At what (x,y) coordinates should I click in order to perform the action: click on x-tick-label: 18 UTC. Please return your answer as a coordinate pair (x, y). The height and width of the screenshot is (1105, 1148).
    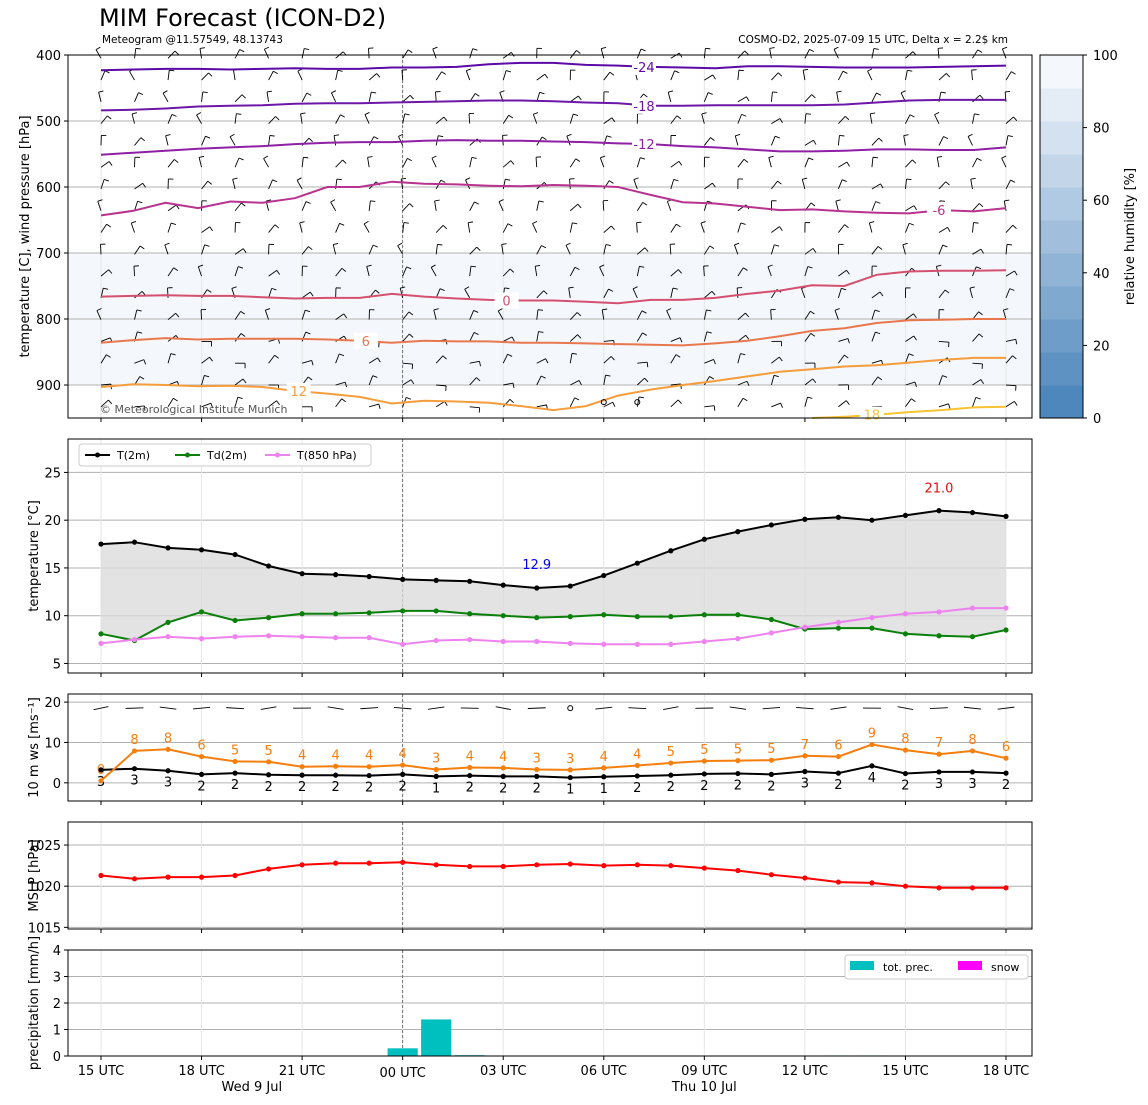
    Looking at the image, I should click on (1006, 1071).